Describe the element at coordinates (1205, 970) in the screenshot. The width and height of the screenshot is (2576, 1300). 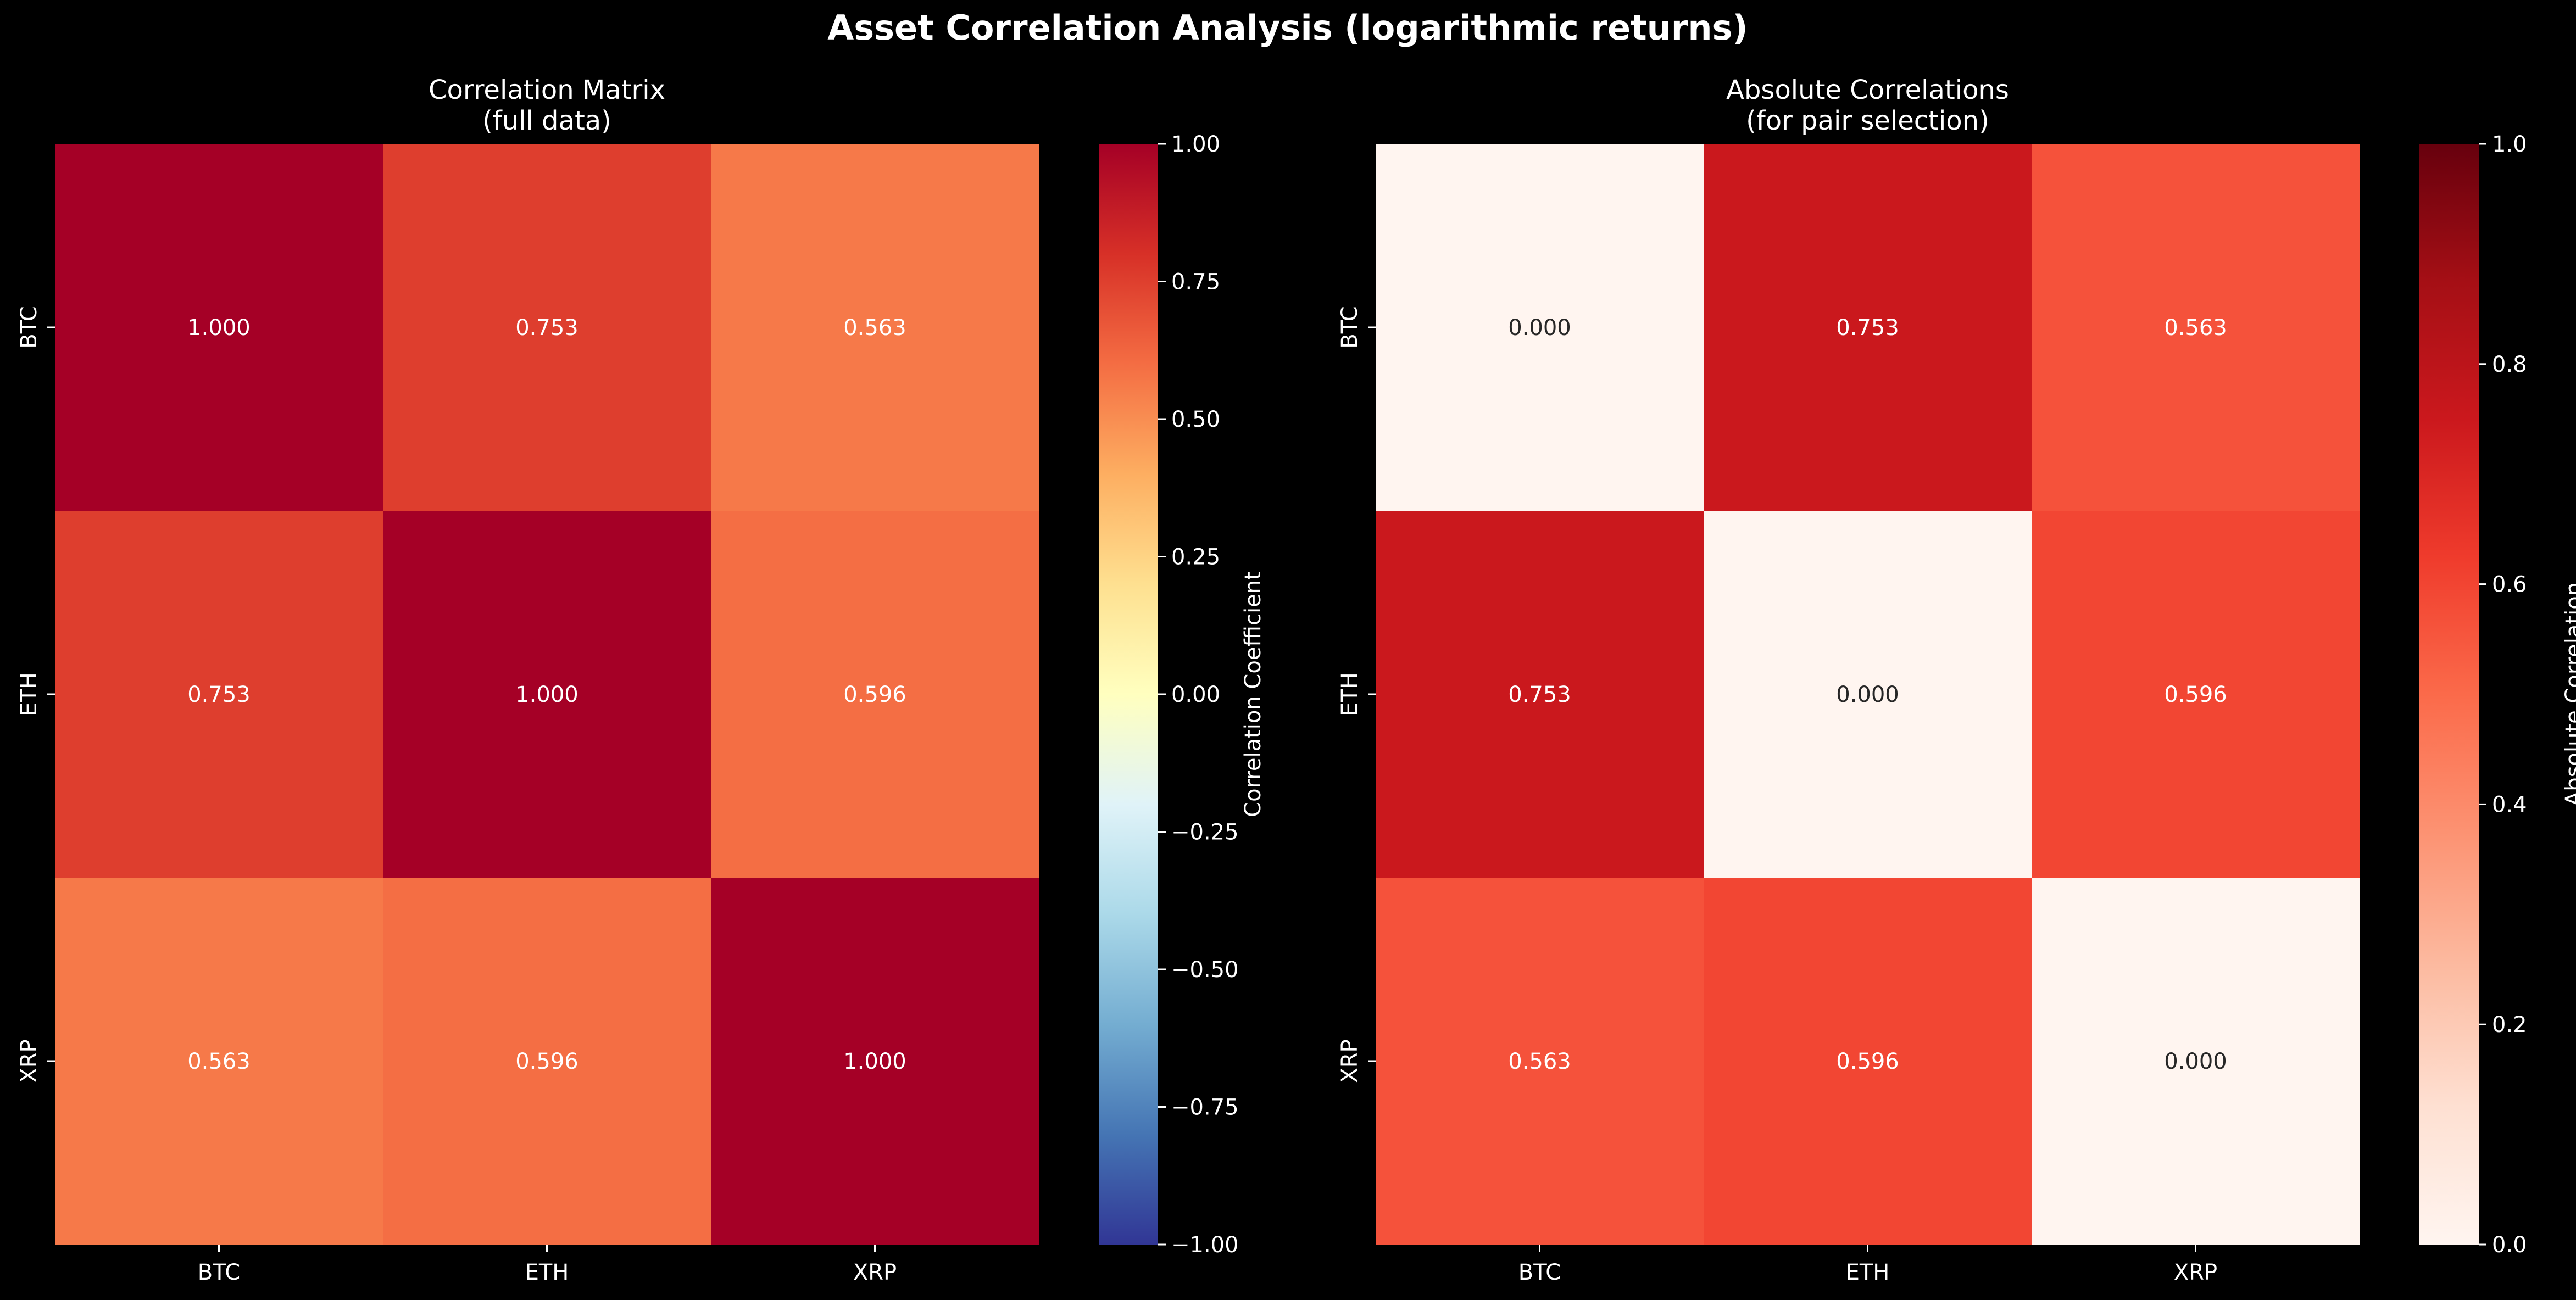
I see `colorbar-tick-label: −0.50` at that location.